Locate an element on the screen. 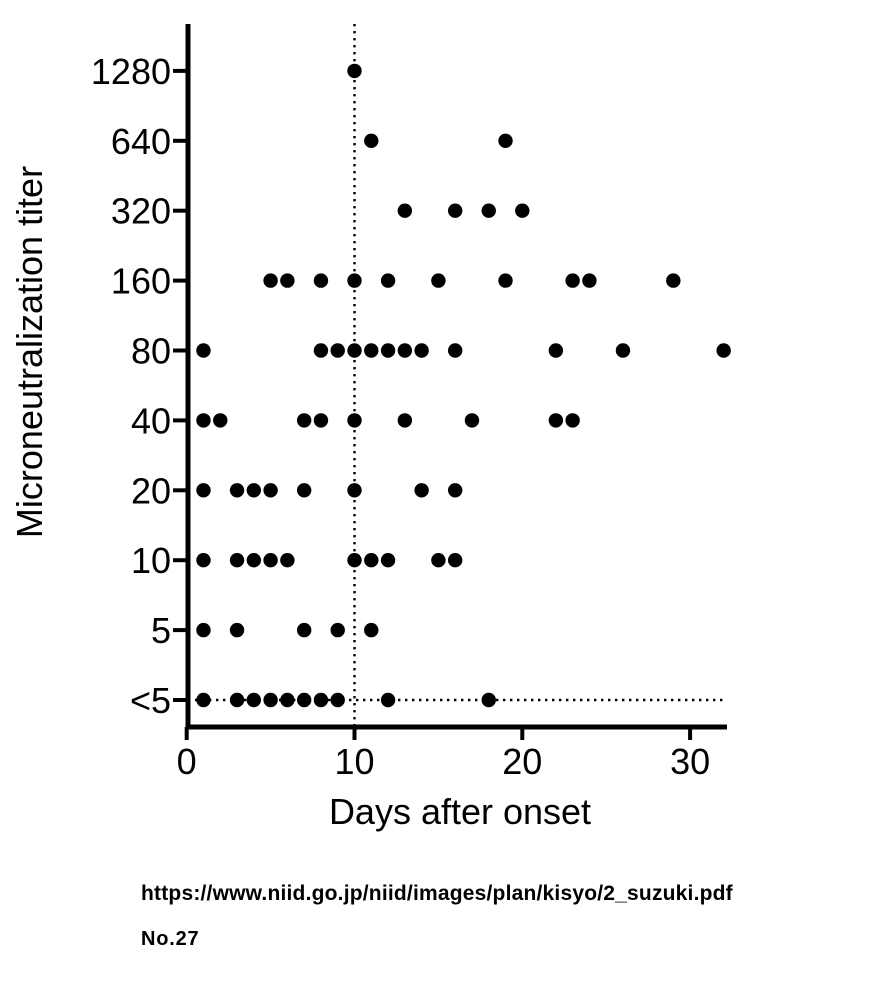 The height and width of the screenshot is (991, 889). x-tick-label: 30 is located at coordinates (690, 761).